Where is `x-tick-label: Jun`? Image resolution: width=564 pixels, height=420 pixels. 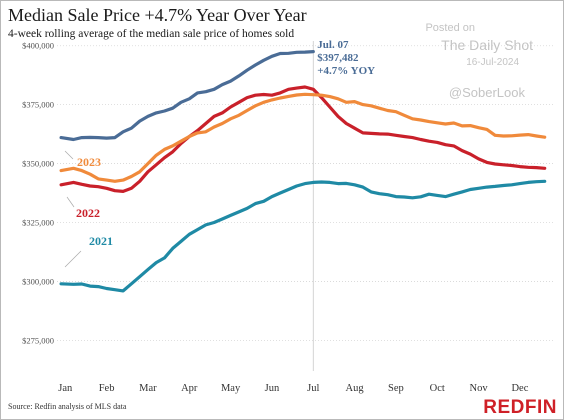
x-tick-label: Jun is located at coordinates (272, 388).